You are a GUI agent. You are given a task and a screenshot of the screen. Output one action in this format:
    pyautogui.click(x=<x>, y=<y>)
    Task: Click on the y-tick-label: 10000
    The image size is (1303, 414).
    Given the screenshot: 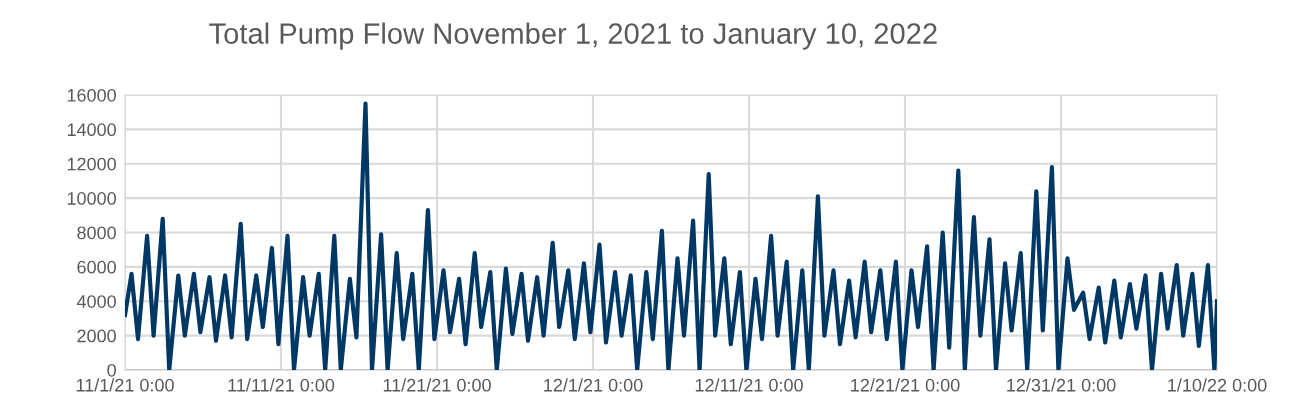 What is the action you would take?
    pyautogui.click(x=91, y=198)
    